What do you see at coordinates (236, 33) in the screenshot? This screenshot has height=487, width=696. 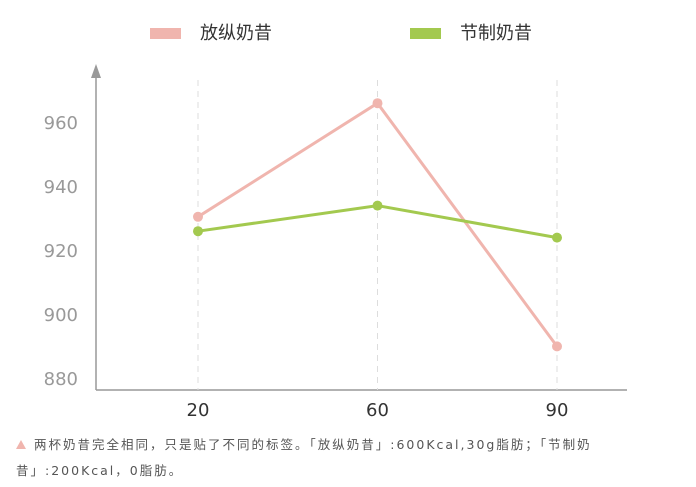 I see `legend-label: 放纵奶昔` at bounding box center [236, 33].